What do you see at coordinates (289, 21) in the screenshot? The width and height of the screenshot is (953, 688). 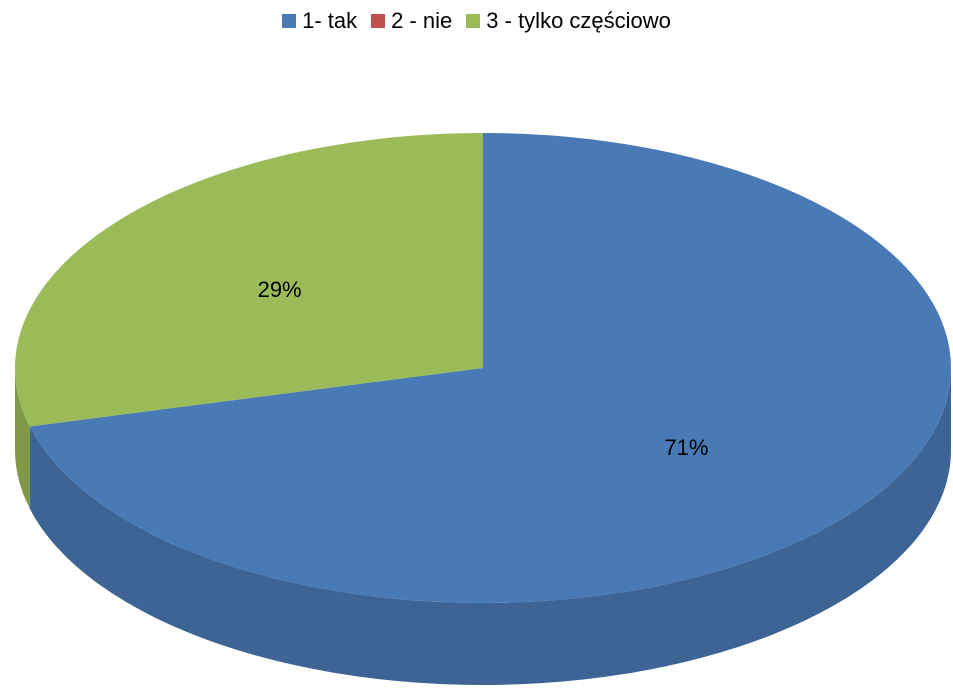 I see `legend-swatch-tak` at bounding box center [289, 21].